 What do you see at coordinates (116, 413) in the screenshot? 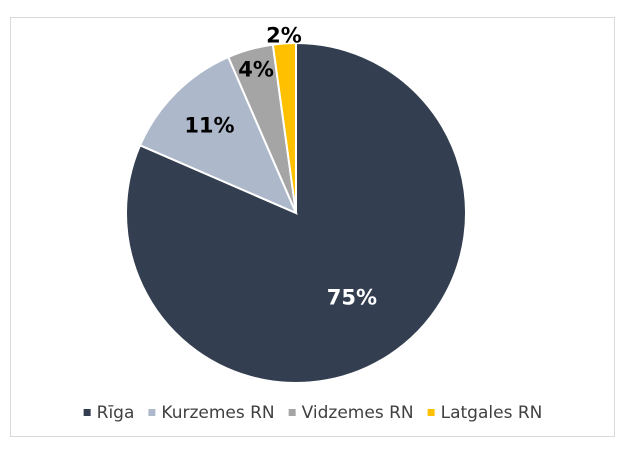
I see `legend-label: Rīga` at bounding box center [116, 413].